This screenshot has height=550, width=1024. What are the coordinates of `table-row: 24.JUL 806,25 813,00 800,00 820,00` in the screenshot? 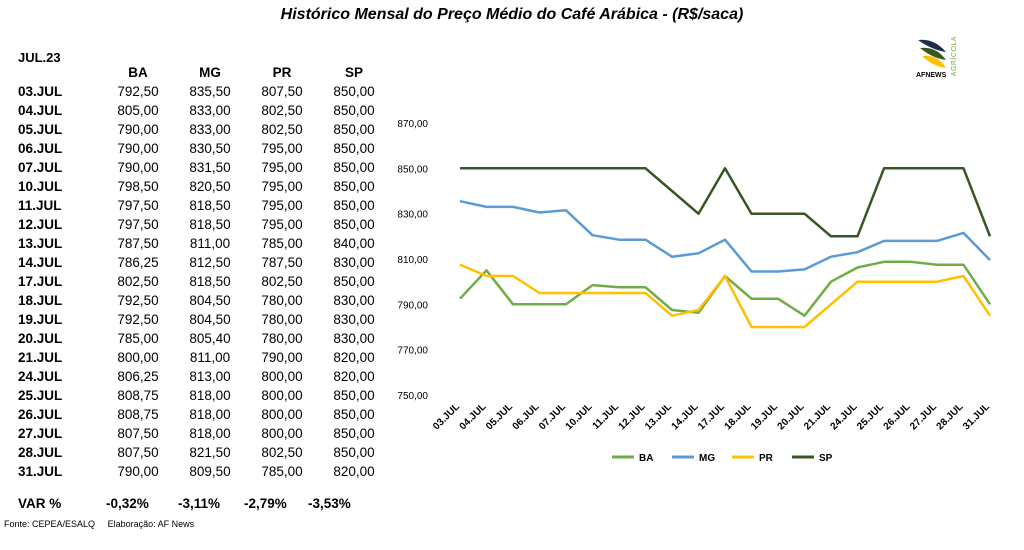 It's located at (202, 376).